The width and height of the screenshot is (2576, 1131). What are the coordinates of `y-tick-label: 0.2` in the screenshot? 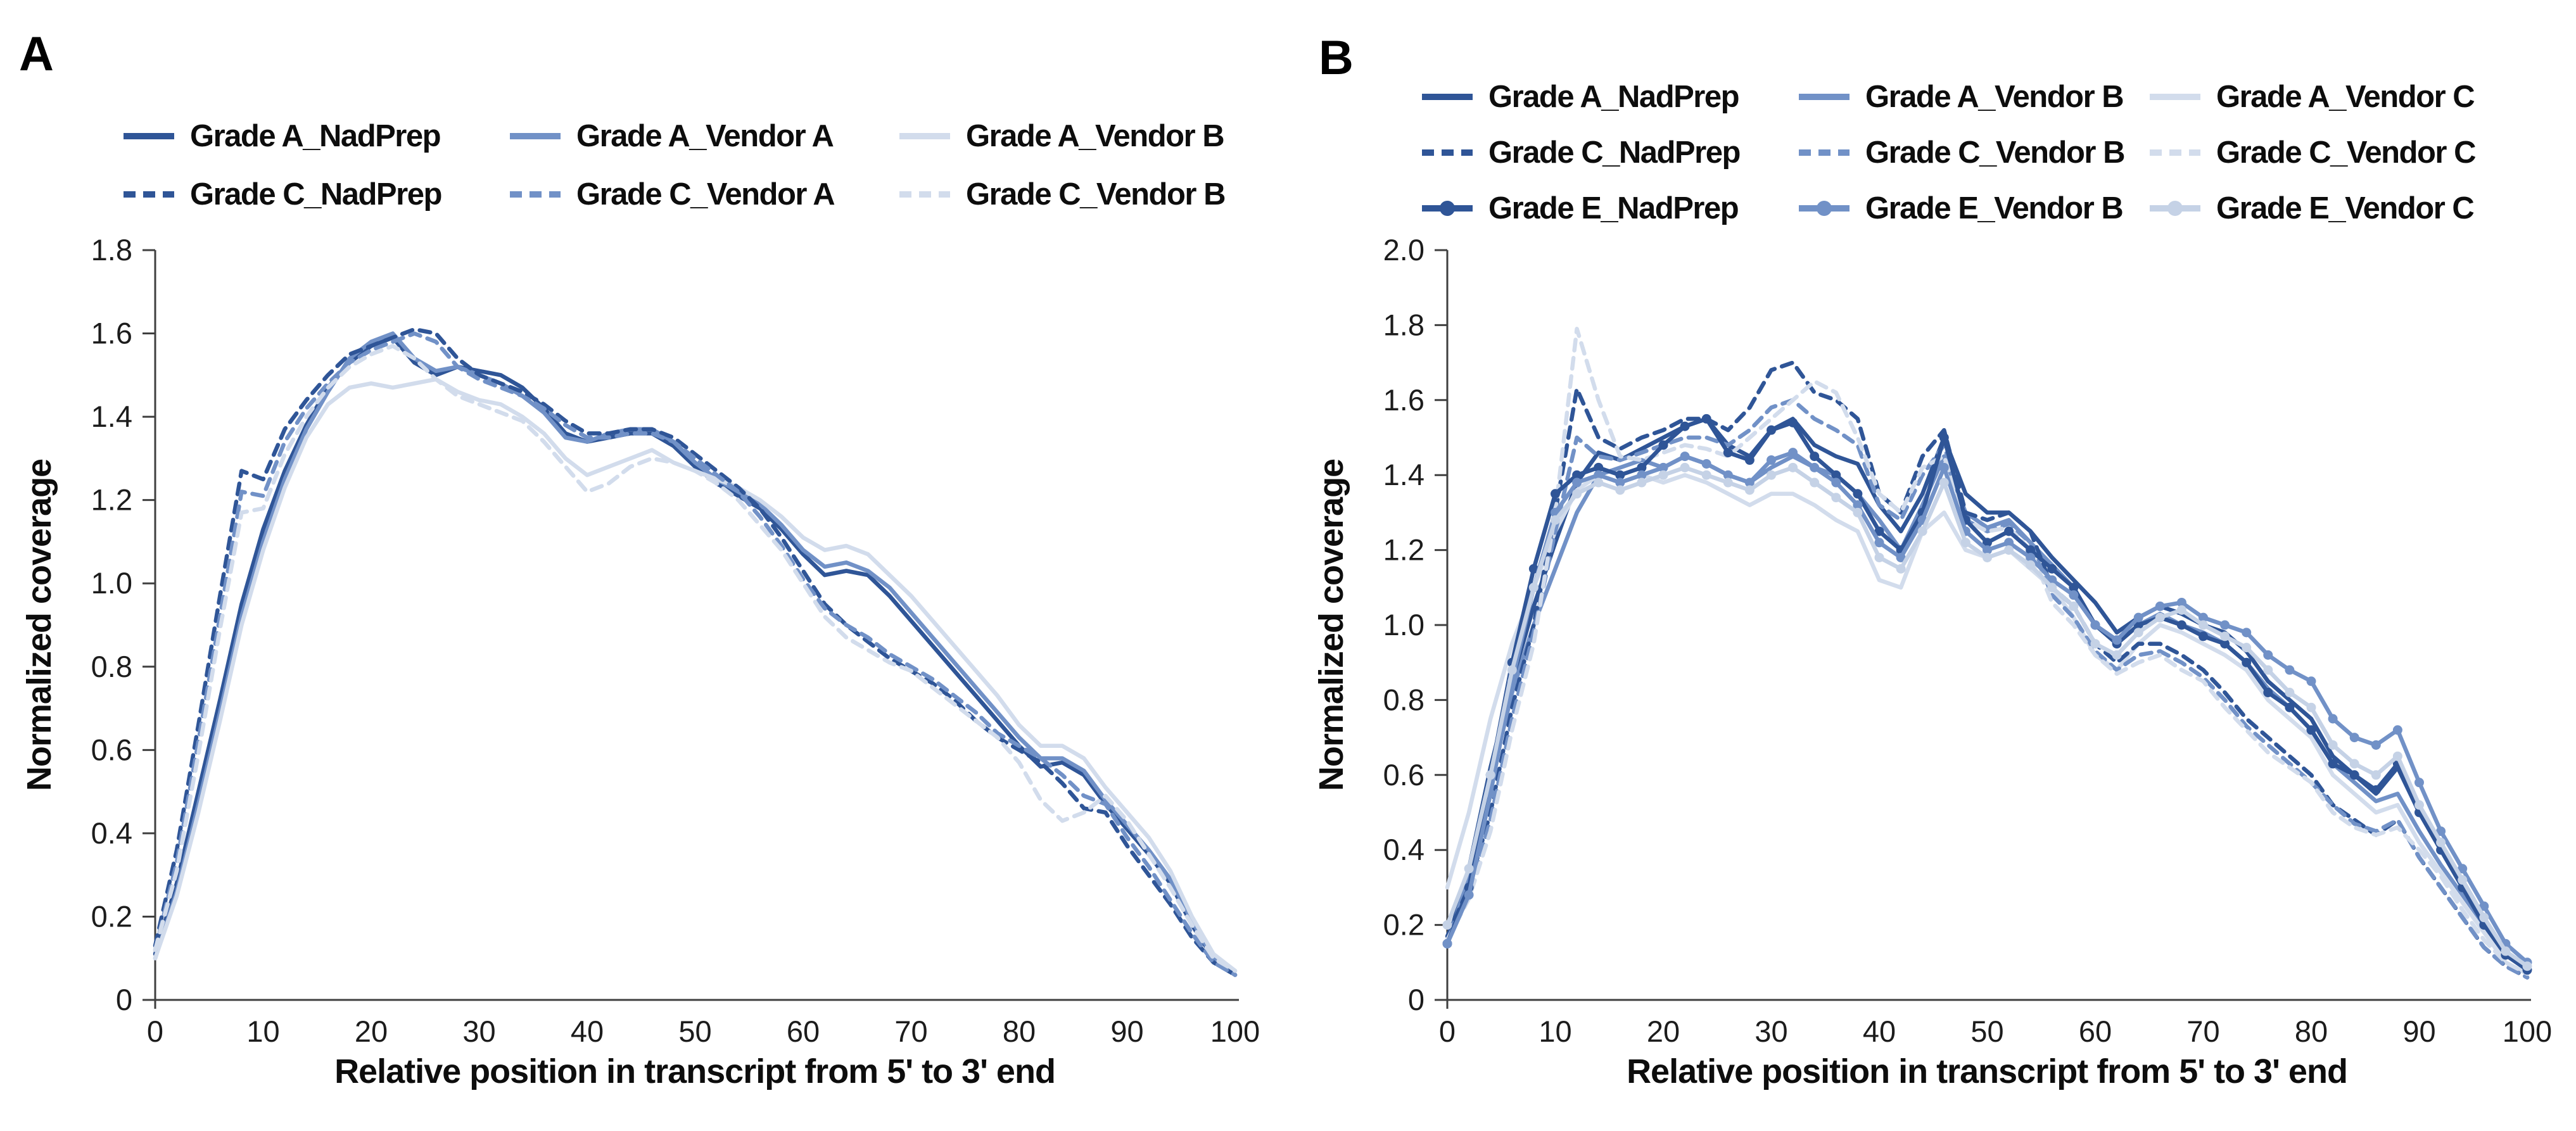 It's located at (111, 916).